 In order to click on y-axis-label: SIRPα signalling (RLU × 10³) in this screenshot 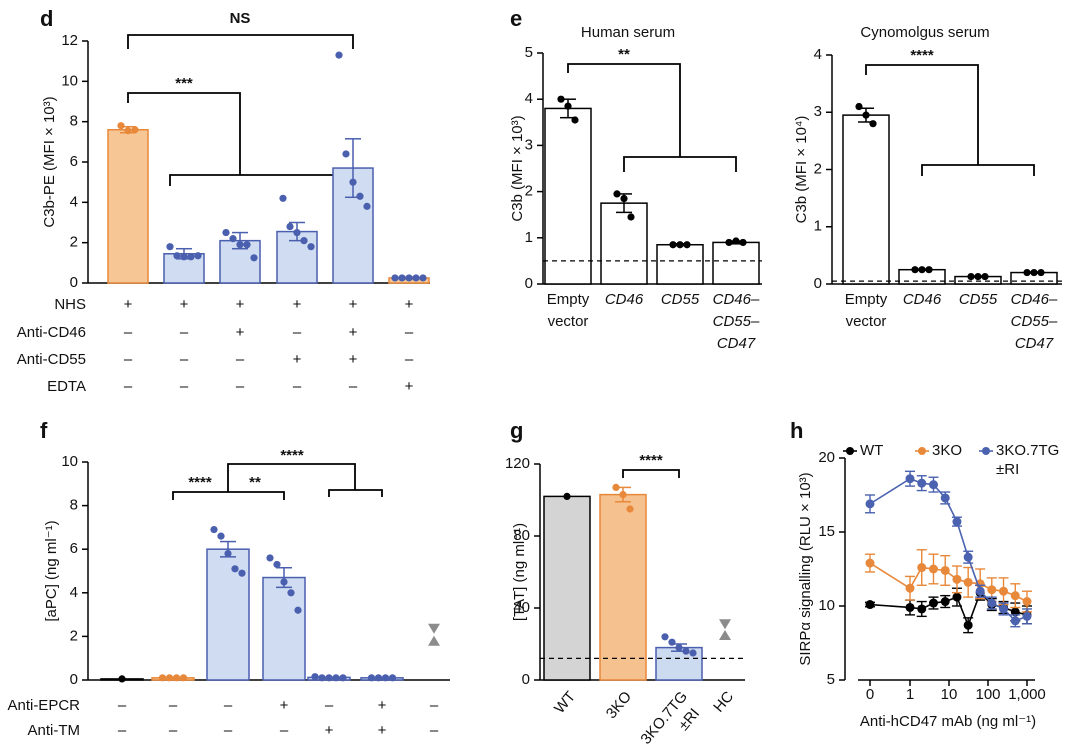, I will do `click(805, 568)`.